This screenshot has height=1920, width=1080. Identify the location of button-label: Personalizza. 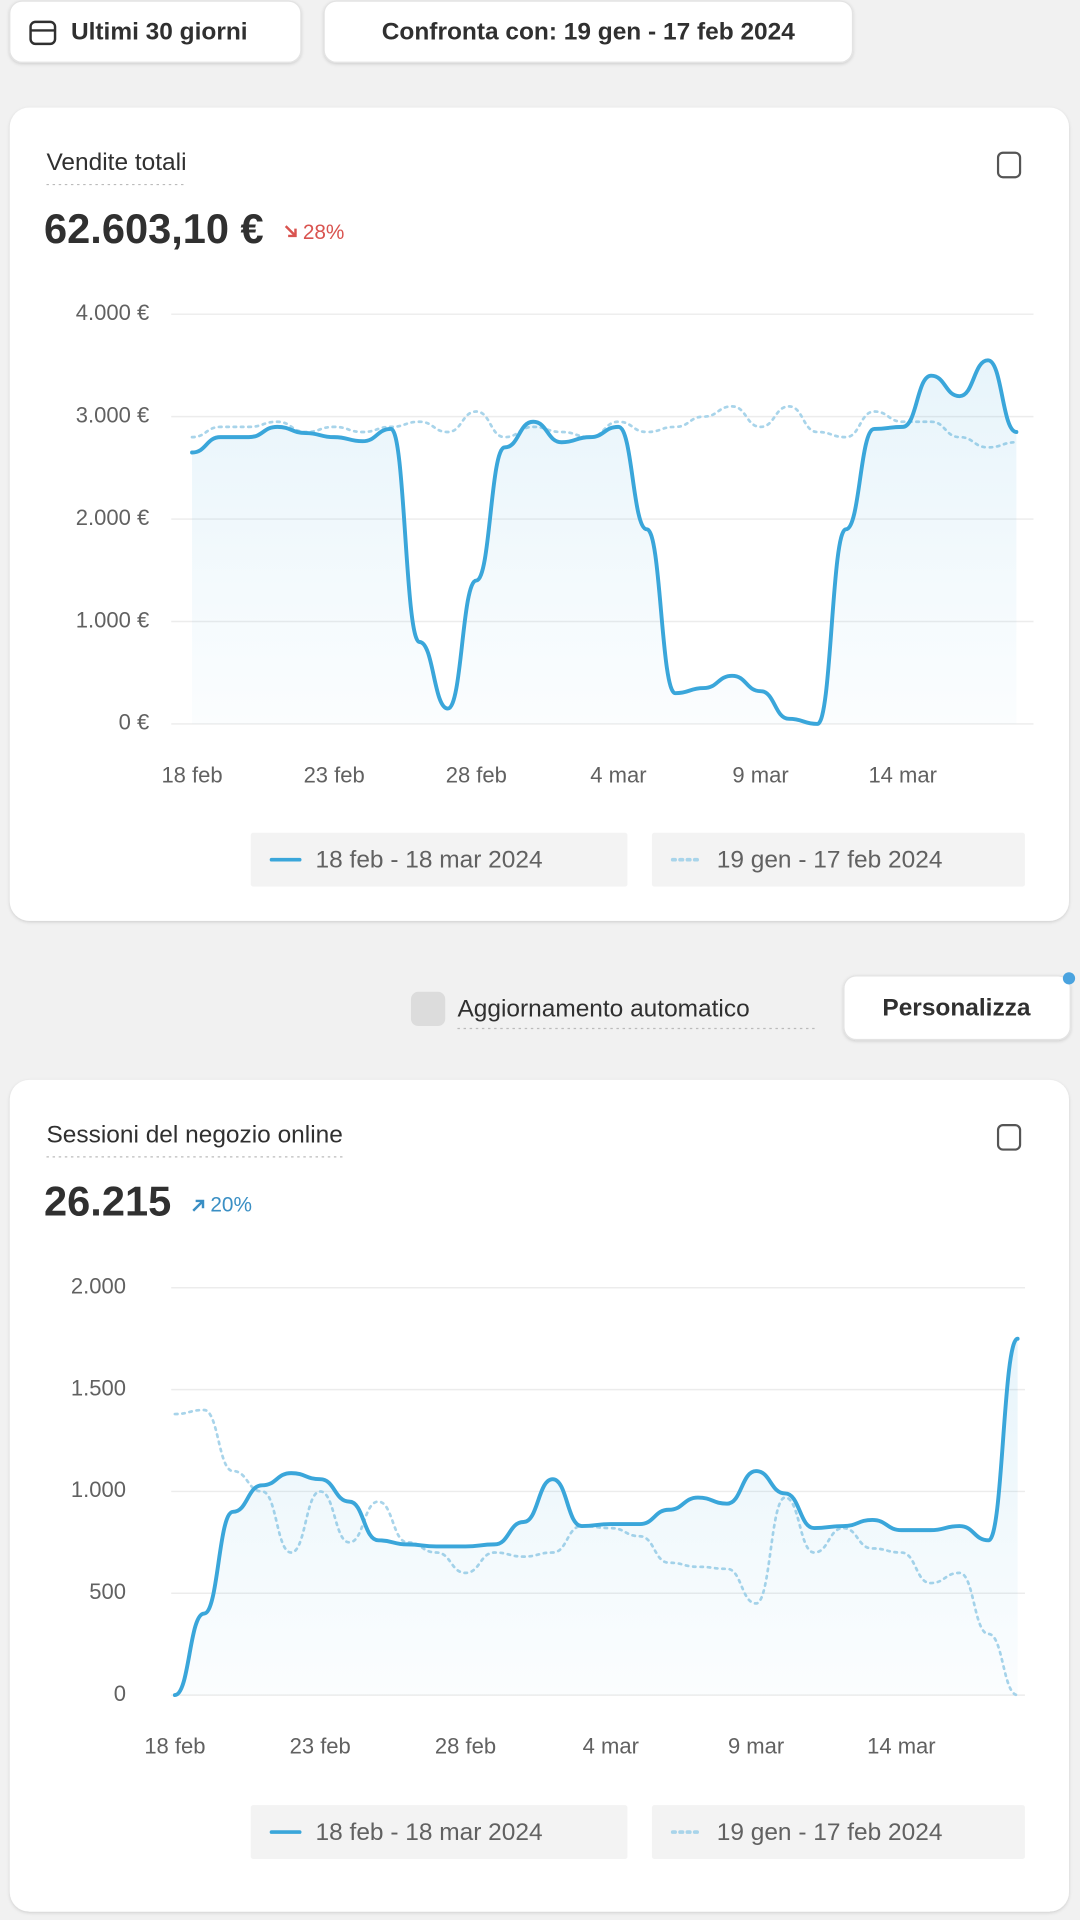
(956, 1007).